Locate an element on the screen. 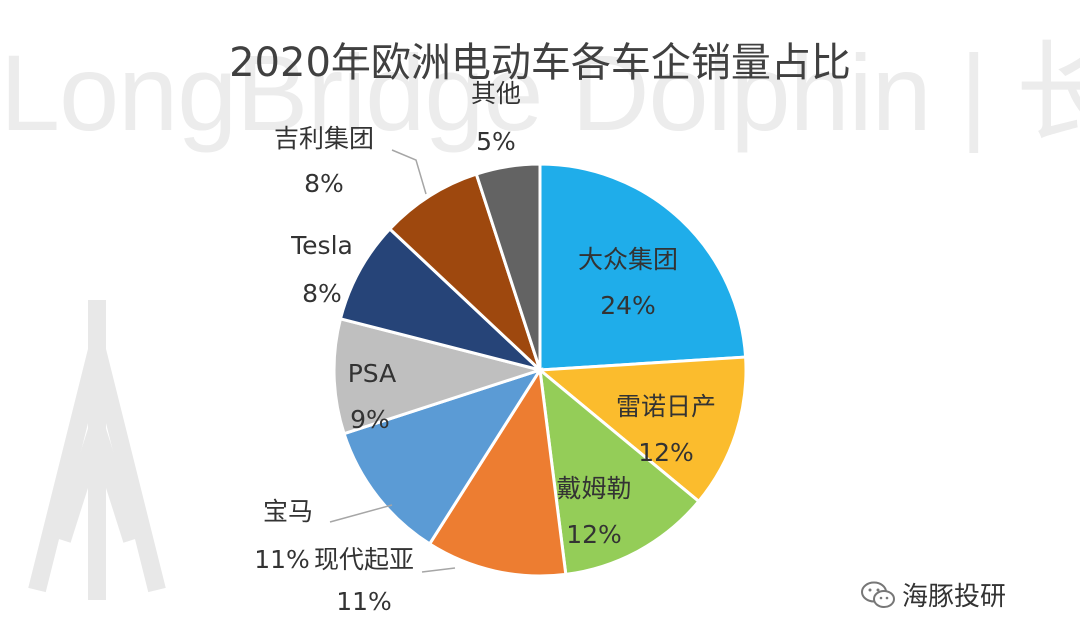 Image resolution: width=1080 pixels, height=644 pixels. slice-label: 现代起亚 is located at coordinates (364, 559).